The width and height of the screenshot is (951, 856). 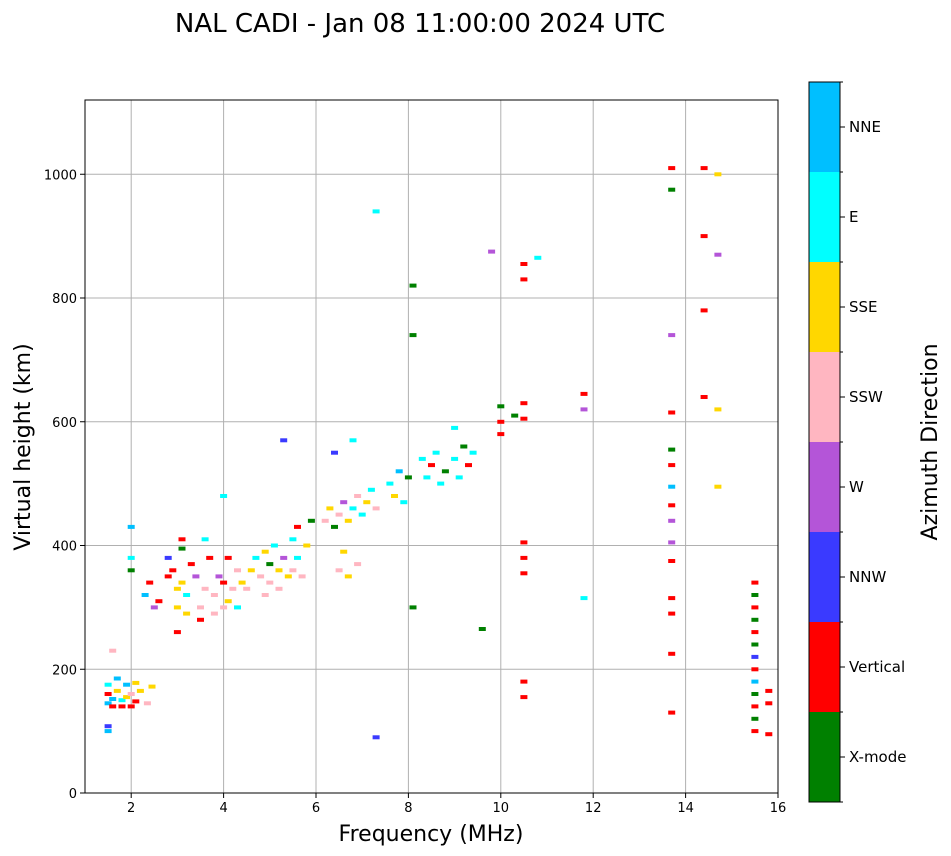 What do you see at coordinates (853, 217) in the screenshot?
I see `colorbar-category-label: E` at bounding box center [853, 217].